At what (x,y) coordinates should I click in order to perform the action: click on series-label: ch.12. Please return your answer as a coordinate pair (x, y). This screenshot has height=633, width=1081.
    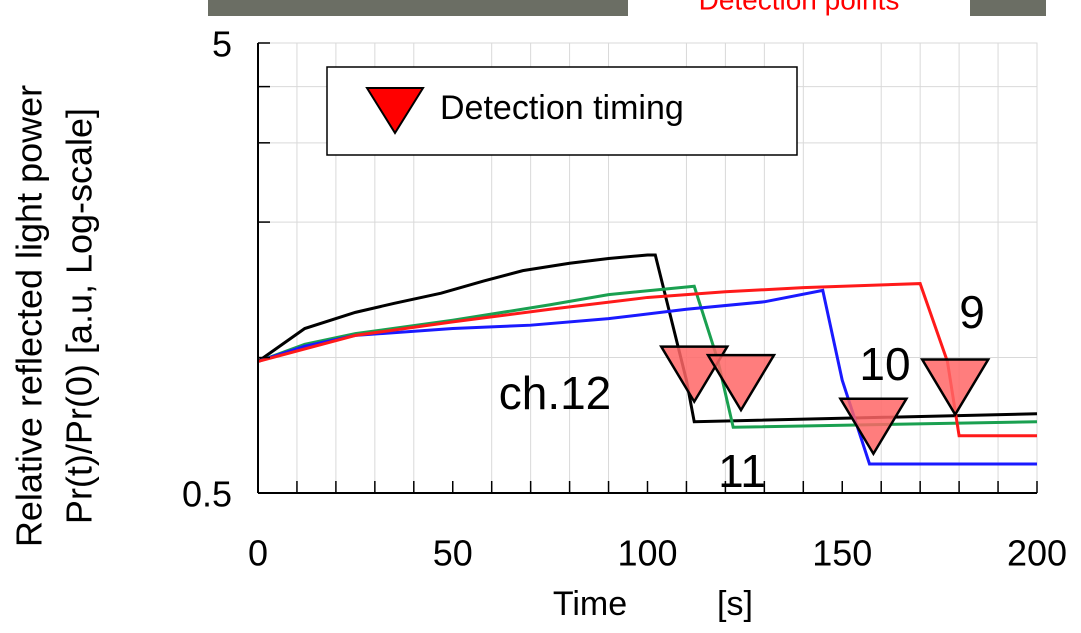
    Looking at the image, I should click on (555, 393).